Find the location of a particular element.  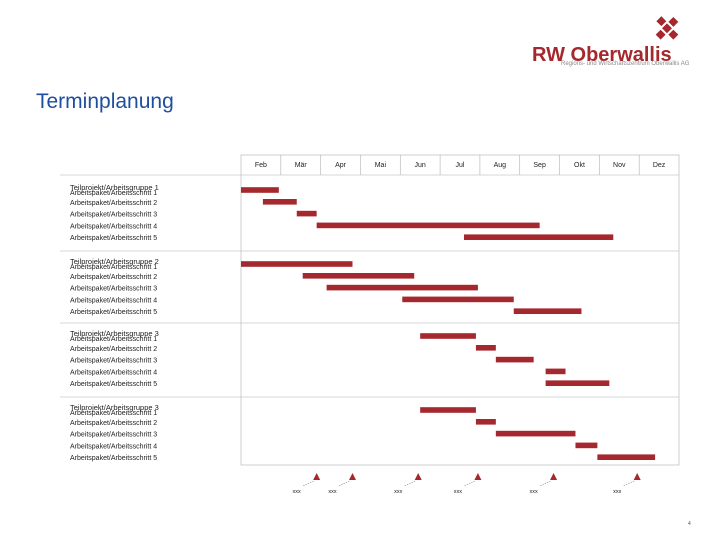

month-label: Jul is located at coordinates (460, 165).